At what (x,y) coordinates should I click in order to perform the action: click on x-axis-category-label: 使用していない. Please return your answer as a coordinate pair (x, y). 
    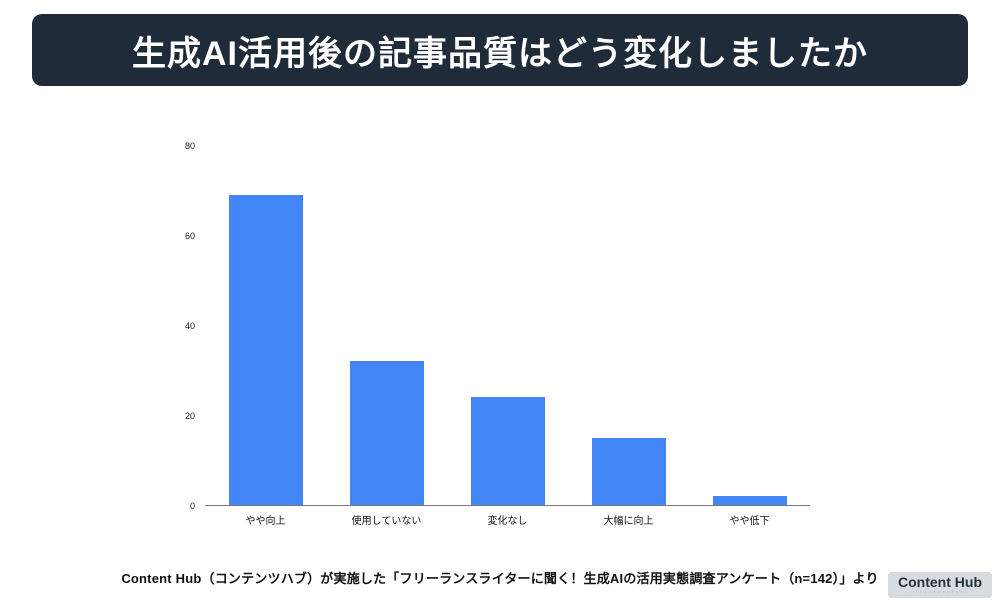
    Looking at the image, I should click on (386, 521).